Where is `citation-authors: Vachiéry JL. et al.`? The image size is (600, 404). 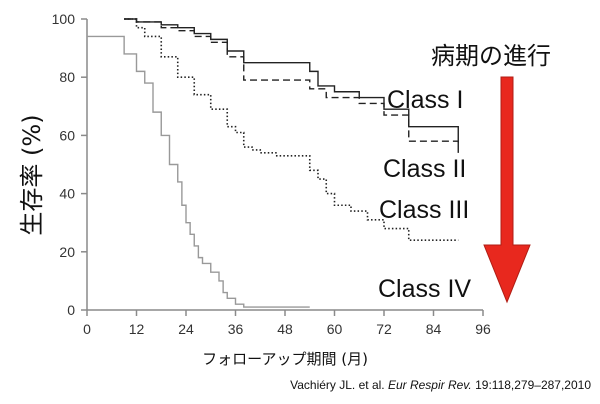 citation-authors: Vachiéry JL. et al. is located at coordinates (339, 385).